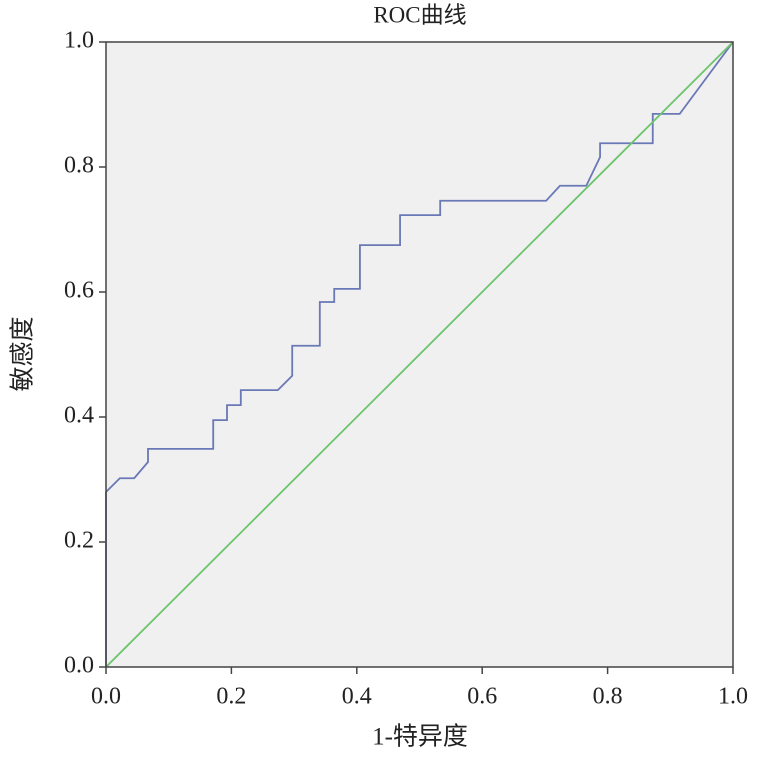 This screenshot has height=761, width=782. Describe the element at coordinates (79, 541) in the screenshot. I see `y-tick-label: 0.2` at that location.